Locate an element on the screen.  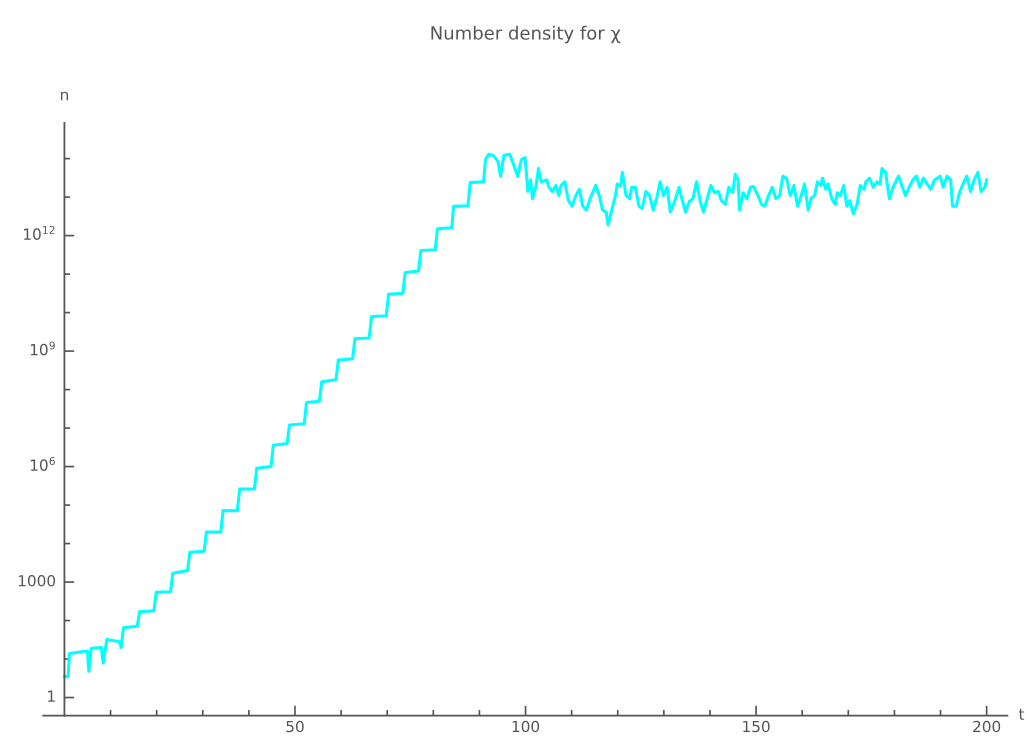
y-tick-label: 1000 is located at coordinates (37, 580).